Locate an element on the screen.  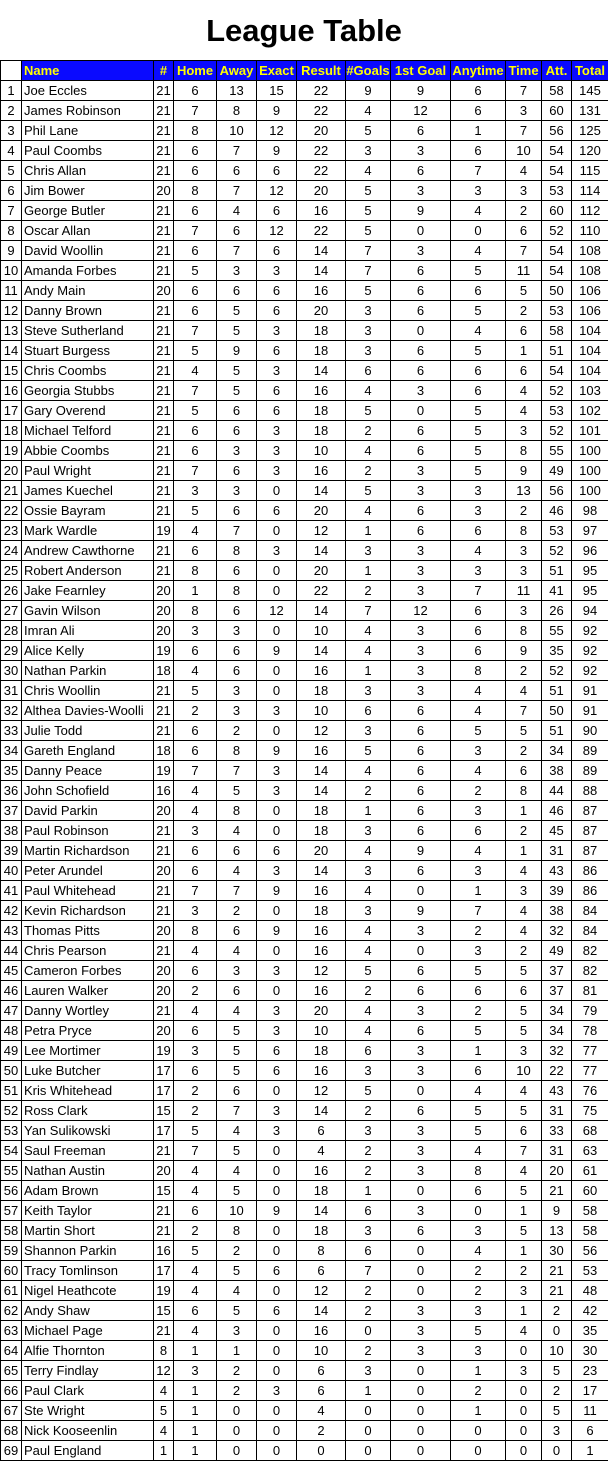
value-cell: 110 is located at coordinates (589, 230).